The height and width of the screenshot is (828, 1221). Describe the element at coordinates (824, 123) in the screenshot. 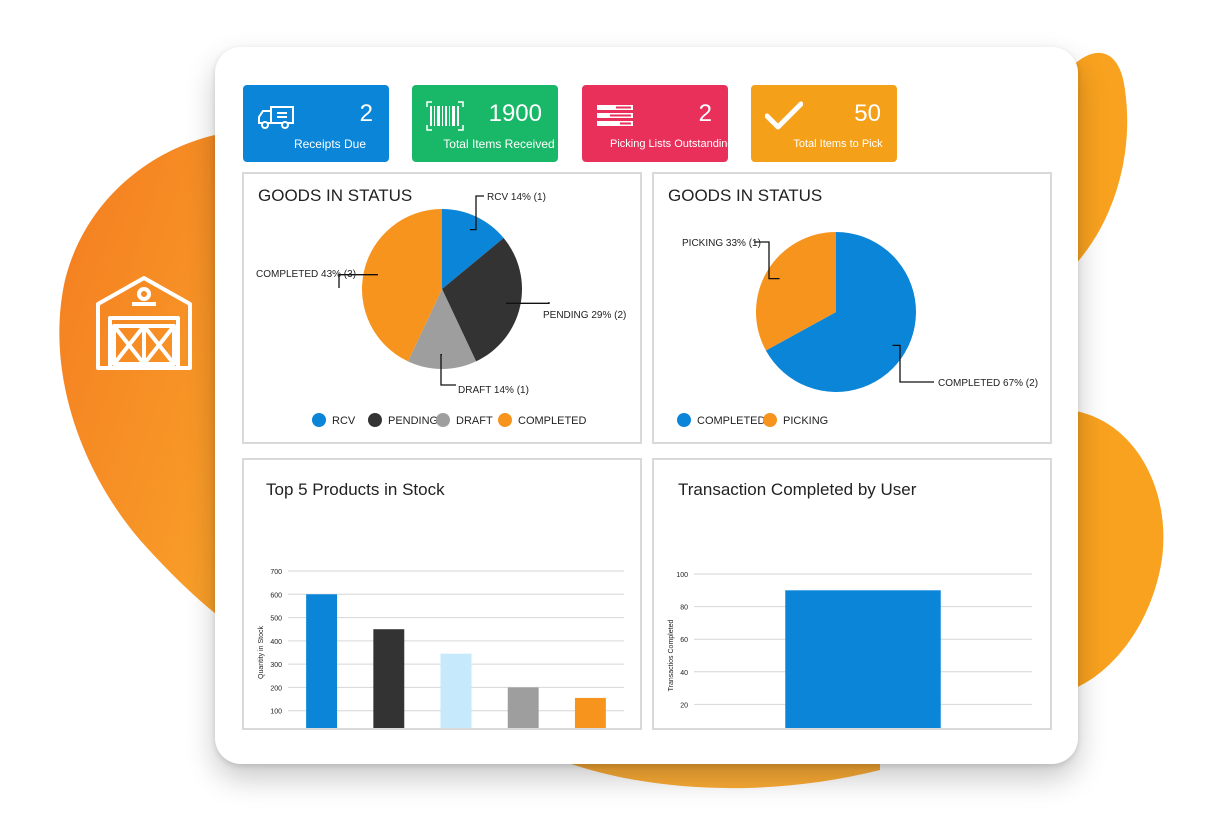

I see `items-to-pick-tile: 50 Total Items to Pick` at that location.